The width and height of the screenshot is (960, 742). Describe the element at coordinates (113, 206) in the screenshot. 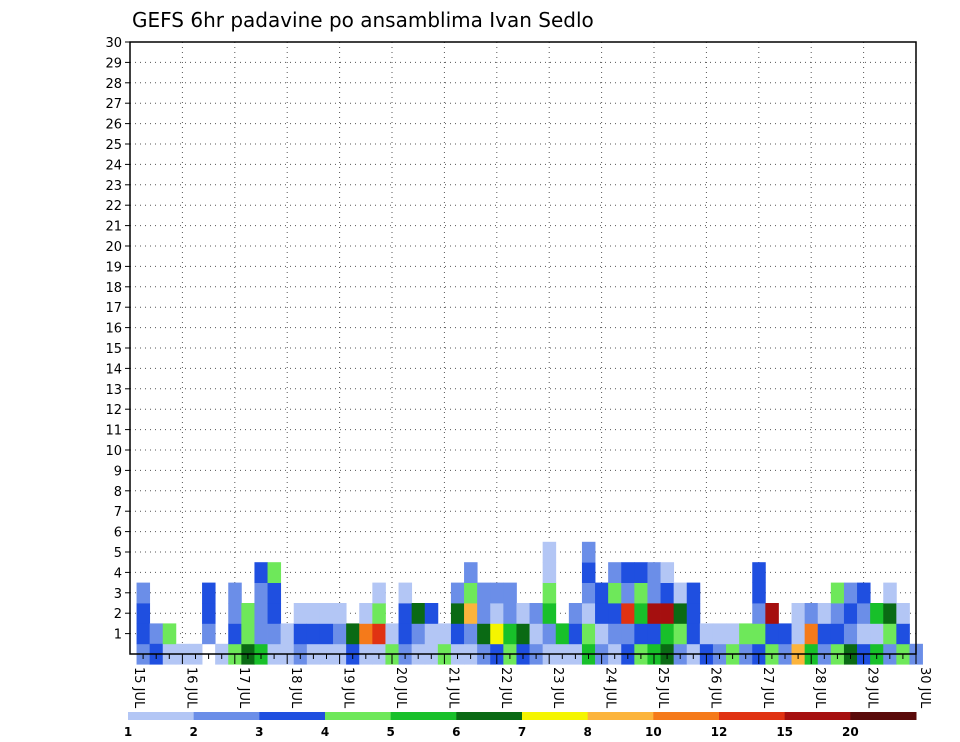

I see `y-tick-label: 22` at that location.